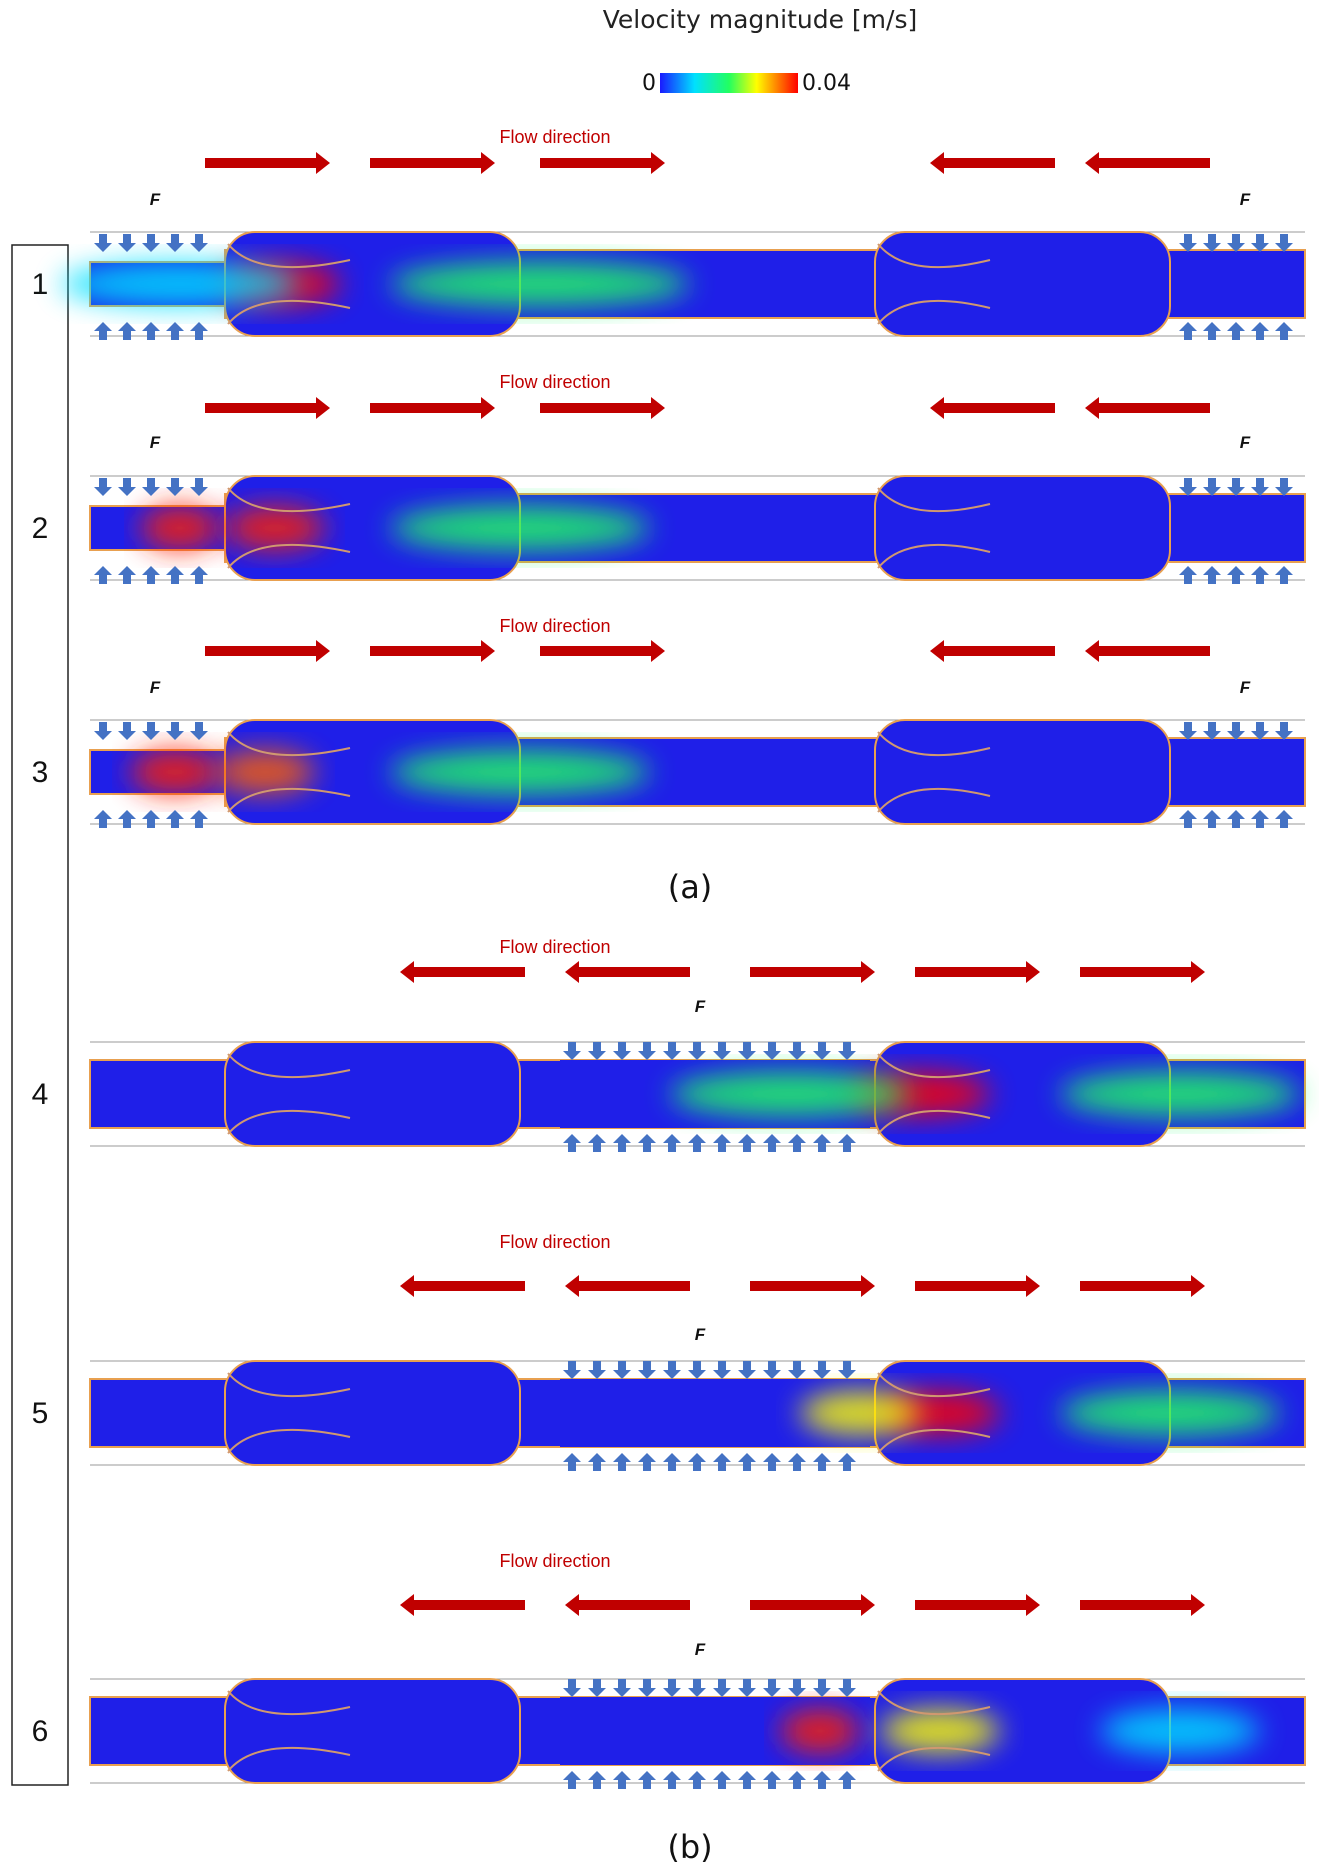 The image size is (1319, 1866). I want to click on vessel-row: 5 Flow direction F, so click(669, 1351).